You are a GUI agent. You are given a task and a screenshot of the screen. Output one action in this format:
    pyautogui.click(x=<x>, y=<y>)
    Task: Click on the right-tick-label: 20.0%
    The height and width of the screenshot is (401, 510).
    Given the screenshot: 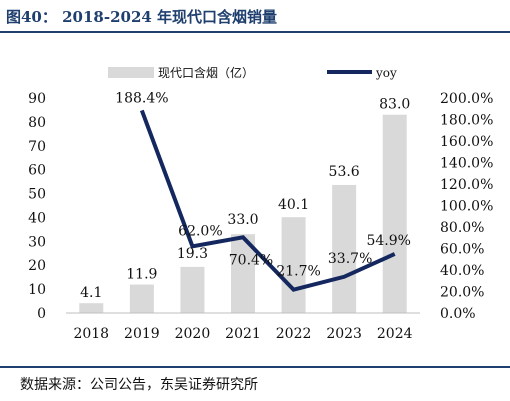 What is the action you would take?
    pyautogui.click(x=462, y=293)
    